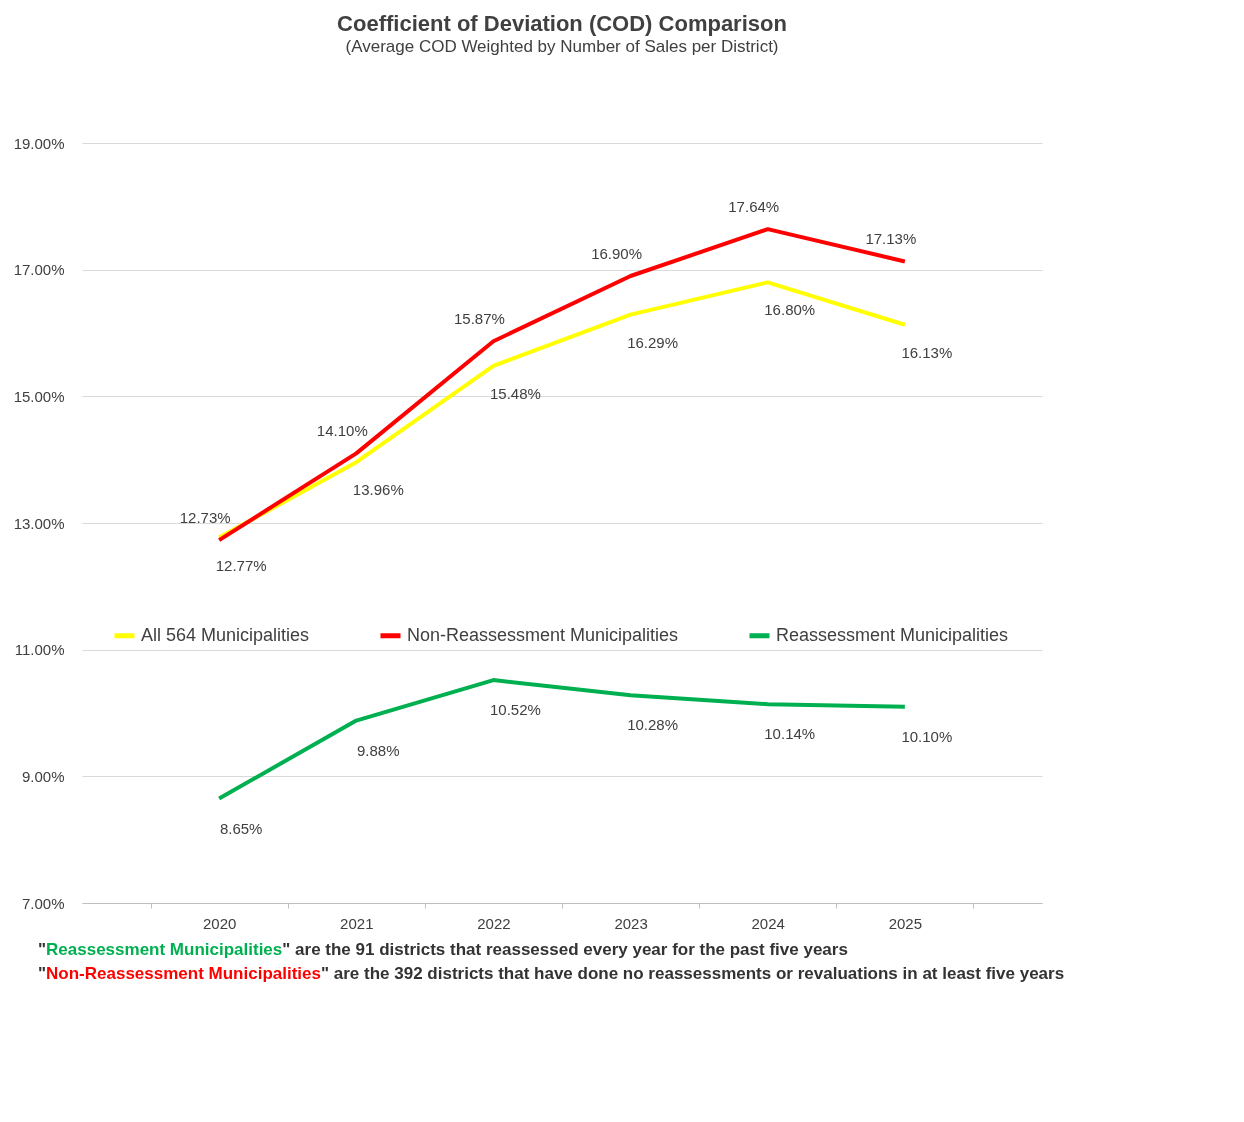 The height and width of the screenshot is (1122, 1244). What do you see at coordinates (378, 750) in the screenshot?
I see `data-label: 9.88%` at bounding box center [378, 750].